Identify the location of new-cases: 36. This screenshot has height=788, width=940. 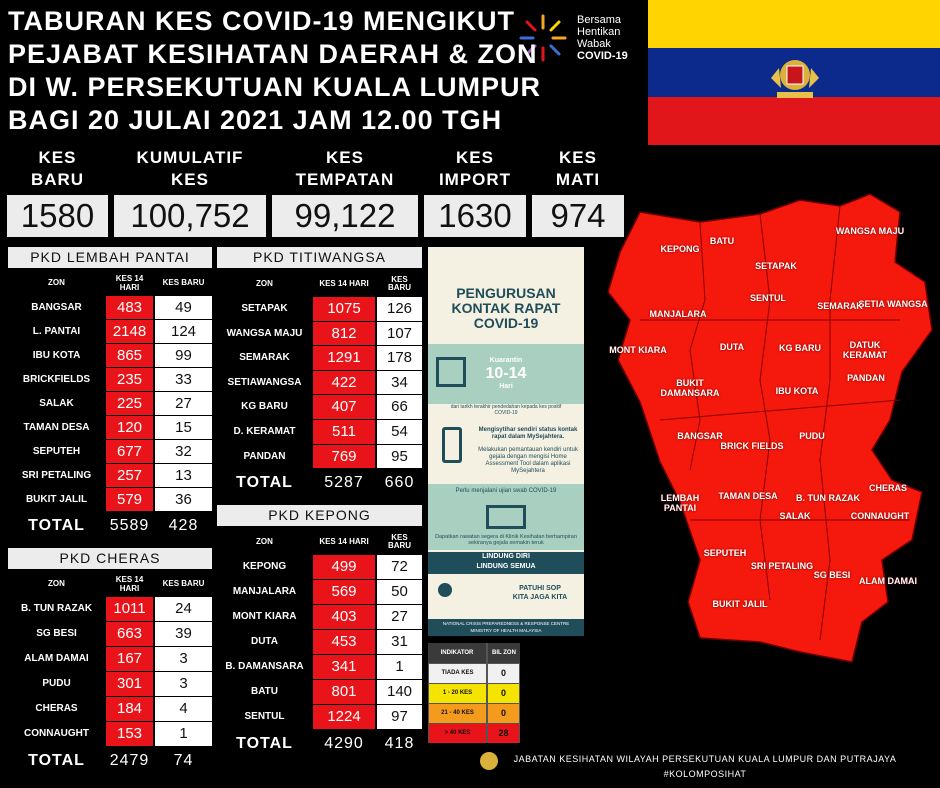
(183, 499).